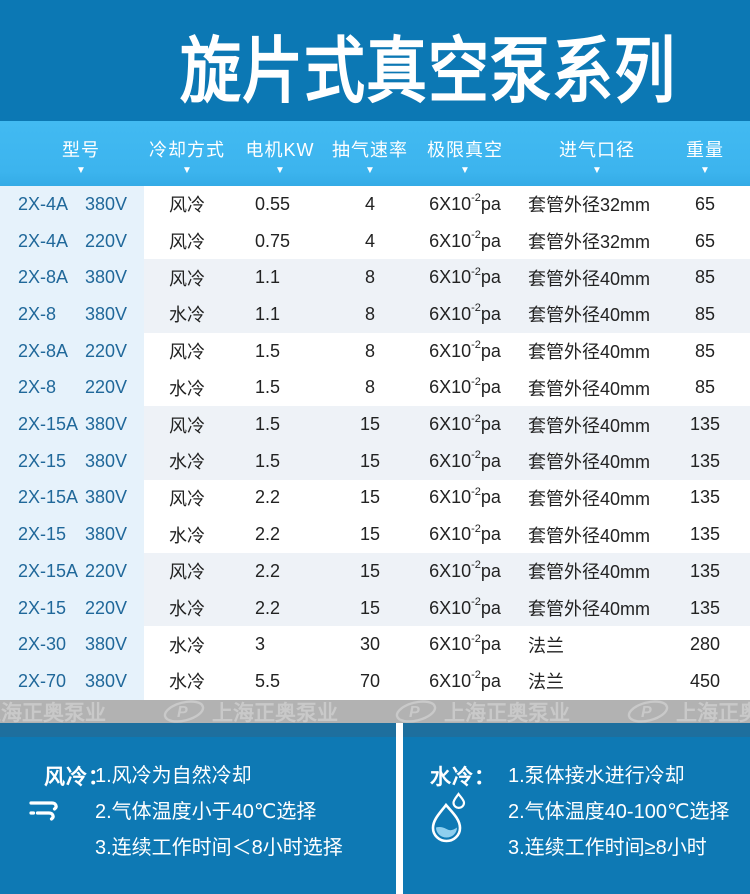  I want to click on weight-cell: 65, so click(705, 203).